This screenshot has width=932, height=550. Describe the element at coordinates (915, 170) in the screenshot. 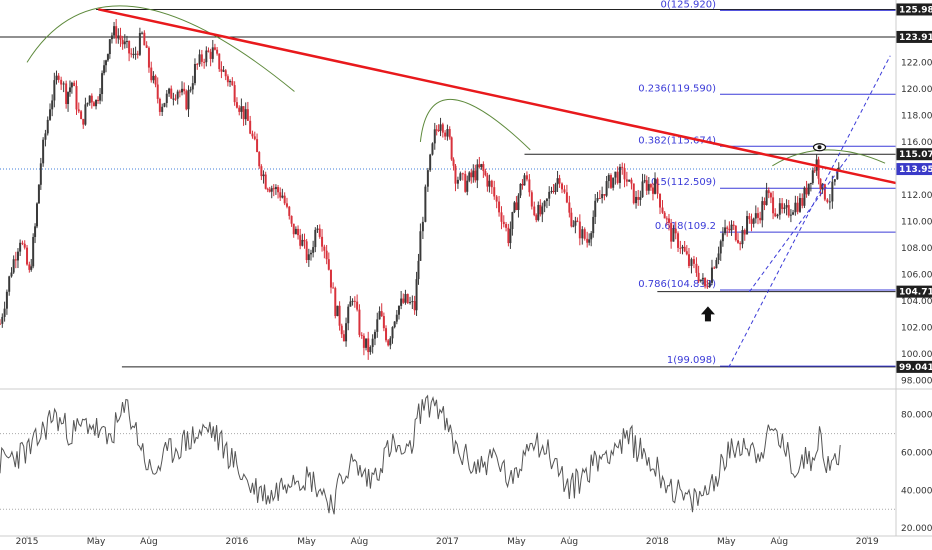

I see `price-level-tag-label: 113.955` at that location.